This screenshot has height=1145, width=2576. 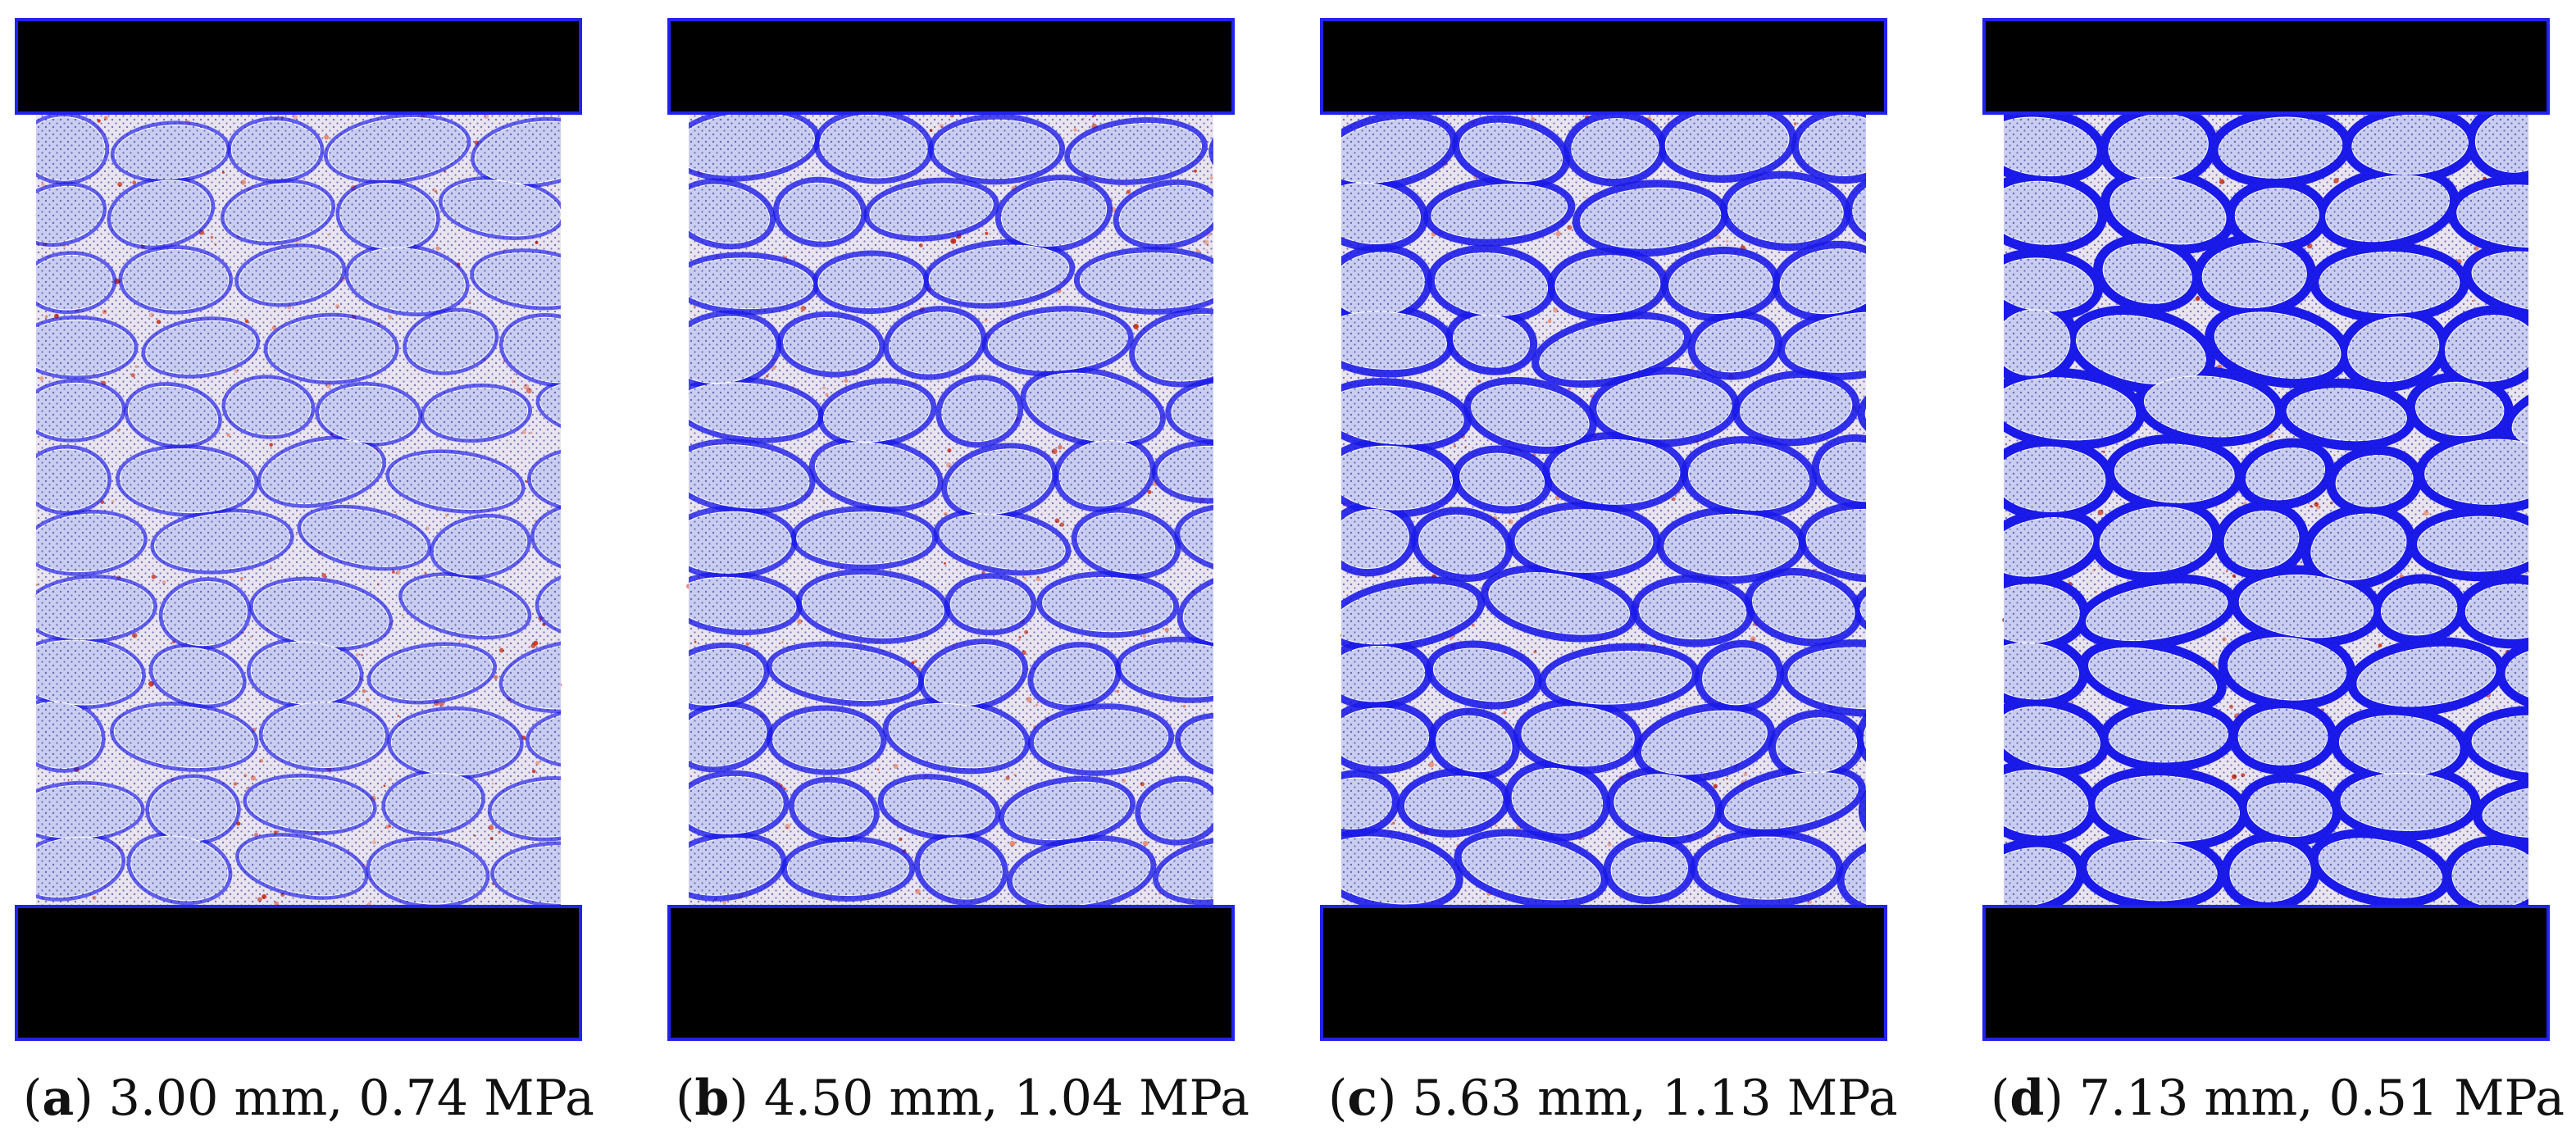 I want to click on panel-caption-text: 3.00 mm, 0.74 MPa, so click(x=351, y=1098).